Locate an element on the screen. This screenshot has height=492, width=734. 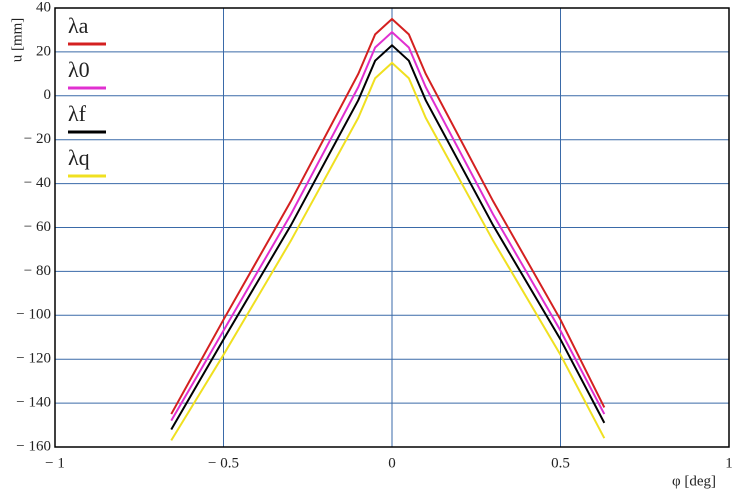
y-axis-label: u [mm] is located at coordinates (17, 40).